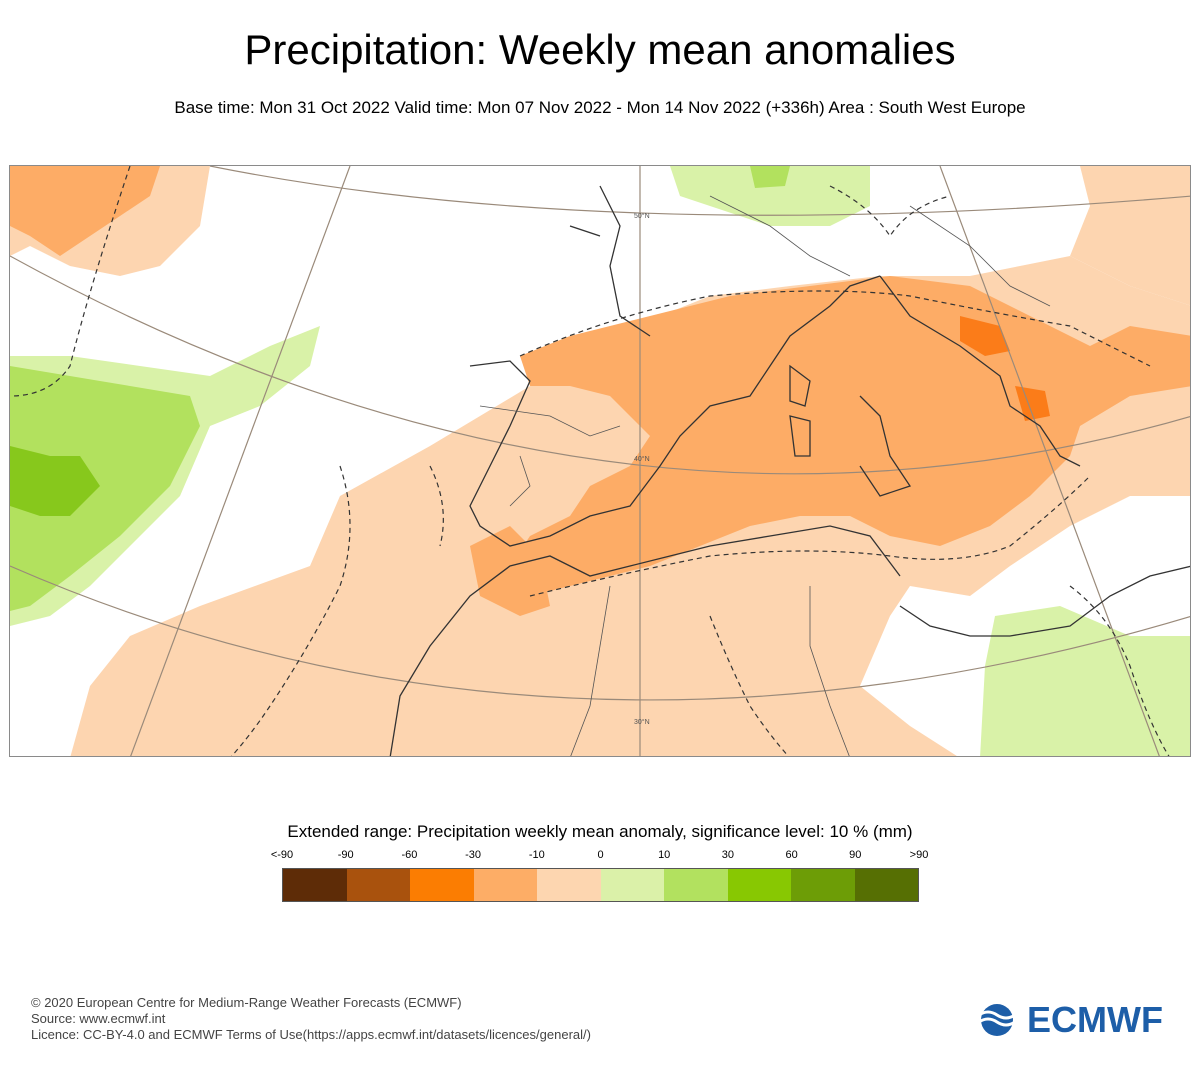 This screenshot has height=1080, width=1200. I want to click on dry-strong-region-greece, so click(1032, 403).